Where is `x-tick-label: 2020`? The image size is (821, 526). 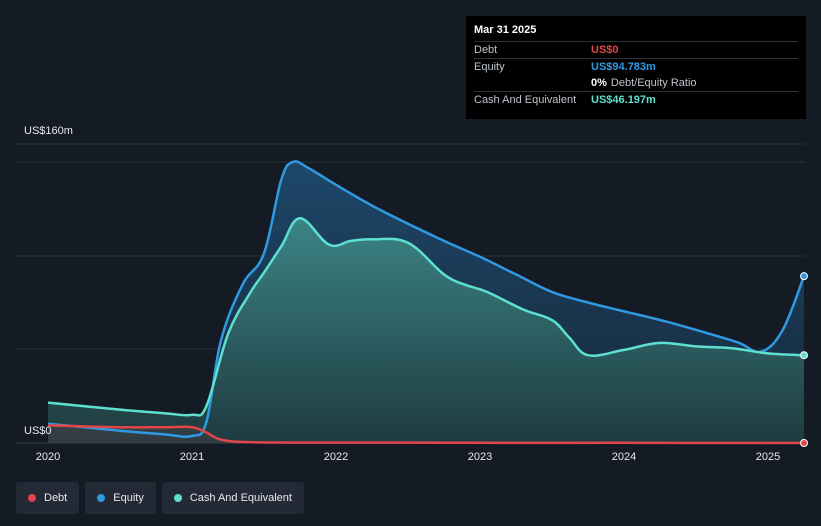
x-tick-label: 2020 is located at coordinates (48, 457).